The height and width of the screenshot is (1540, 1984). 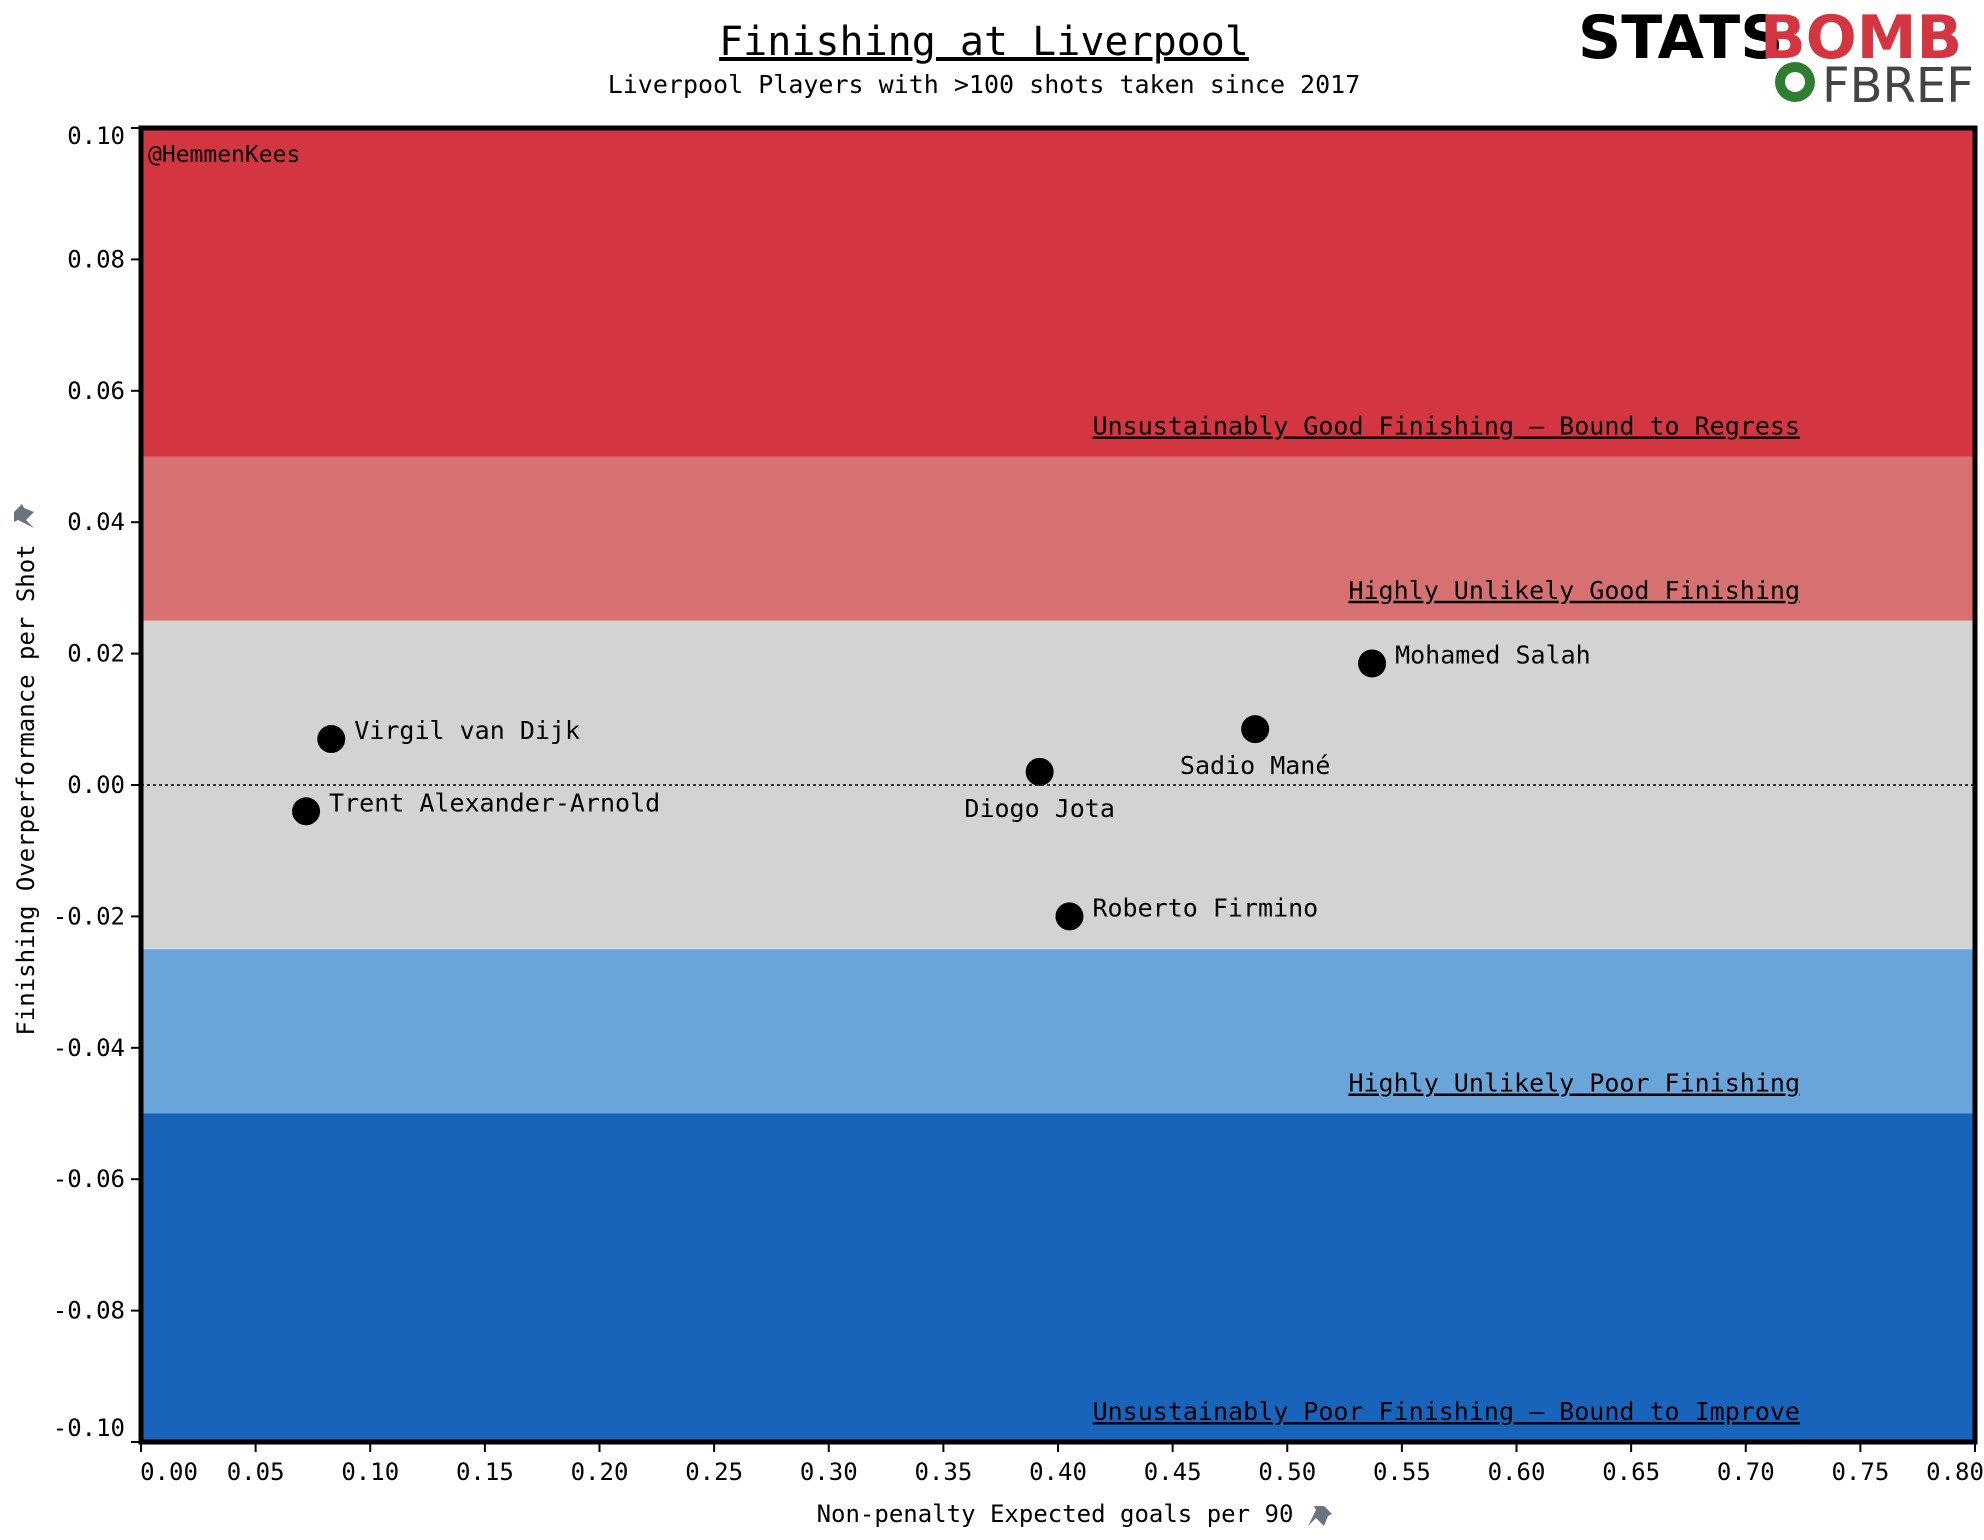 What do you see at coordinates (1205, 907) in the screenshot?
I see `point-label-3: Roberto Firmino` at bounding box center [1205, 907].